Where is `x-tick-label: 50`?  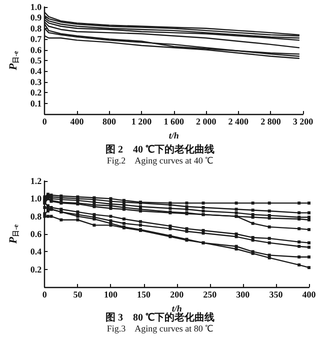 x-tick-label: 50 is located at coordinates (78, 295).